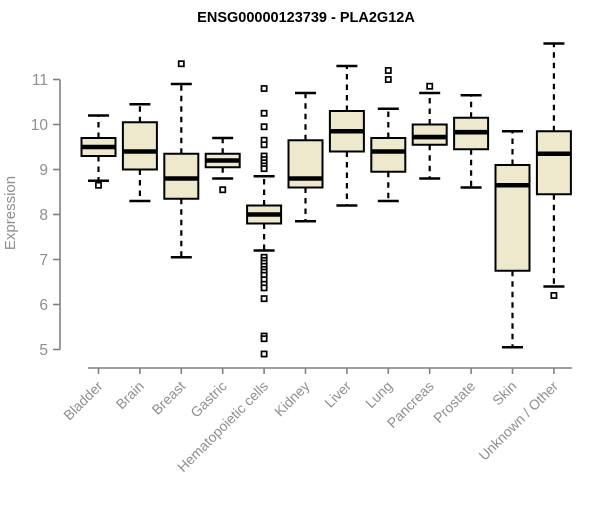 The width and height of the screenshot is (600, 505). I want to click on box-pancreas, so click(429, 134).